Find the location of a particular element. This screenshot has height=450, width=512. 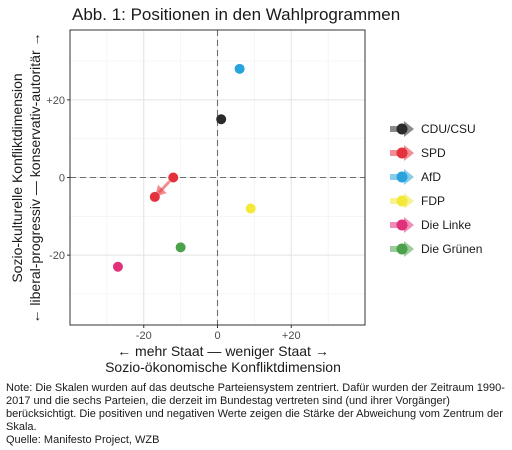

footnote-source: Quelle: Manifesto Project, WZB is located at coordinates (83, 440).